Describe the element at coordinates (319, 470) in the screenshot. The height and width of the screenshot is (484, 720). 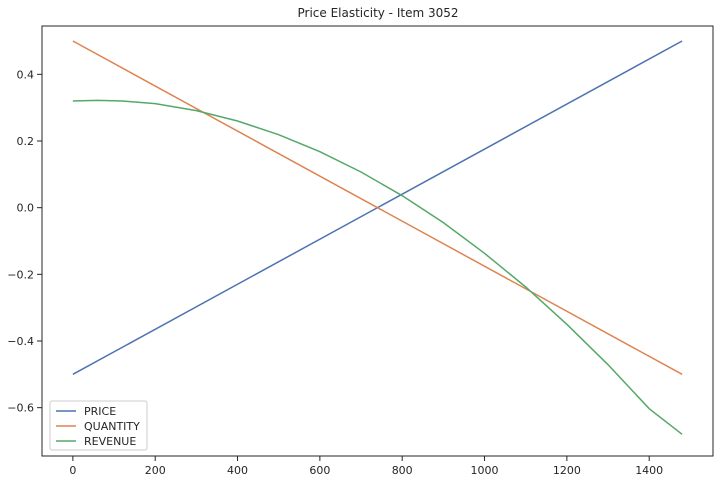
I see `x-tick-label: 600` at that location.